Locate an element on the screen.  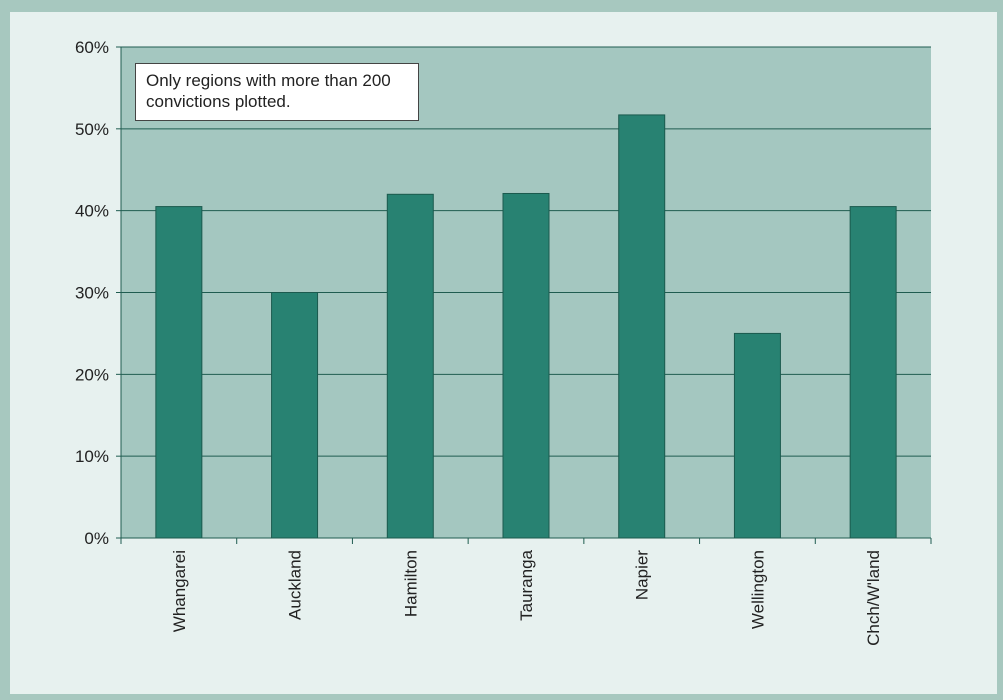
y-tick-label: 0% is located at coordinates (96, 538).